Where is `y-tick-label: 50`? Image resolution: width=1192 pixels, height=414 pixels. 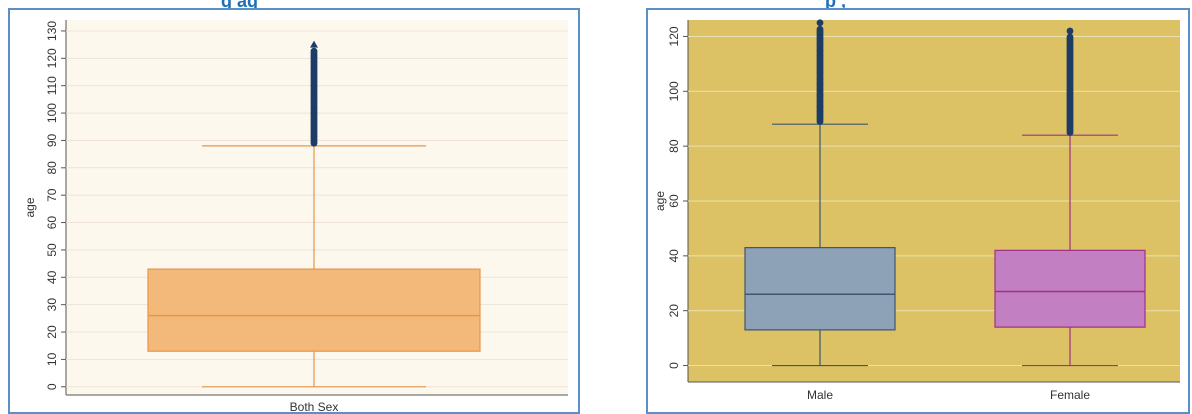 y-tick-label: 50 is located at coordinates (52, 250).